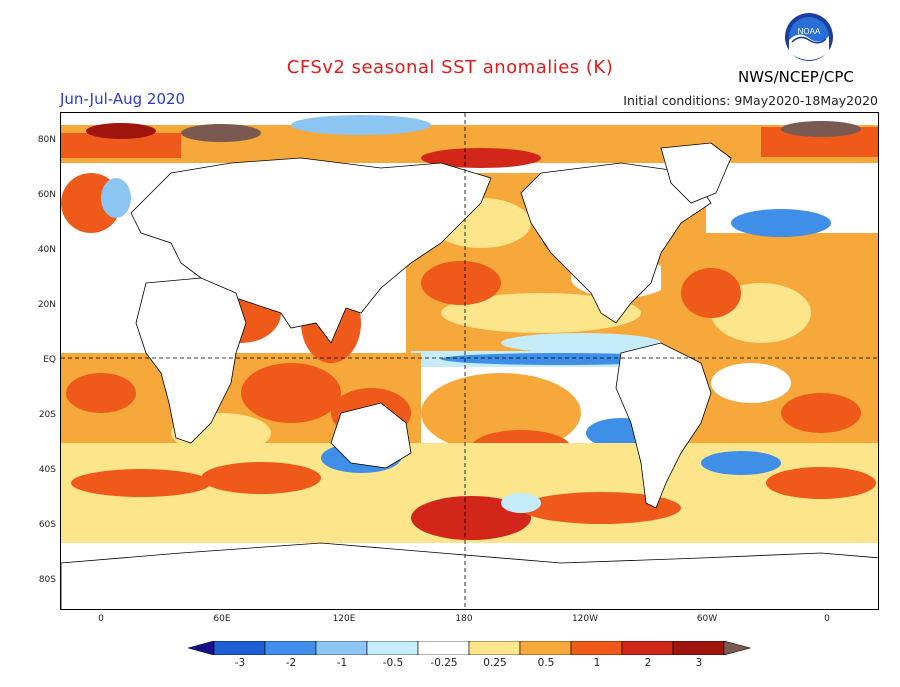  What do you see at coordinates (796, 77) in the screenshot?
I see `agency-label: NWS/NCEP/CPC` at bounding box center [796, 77].